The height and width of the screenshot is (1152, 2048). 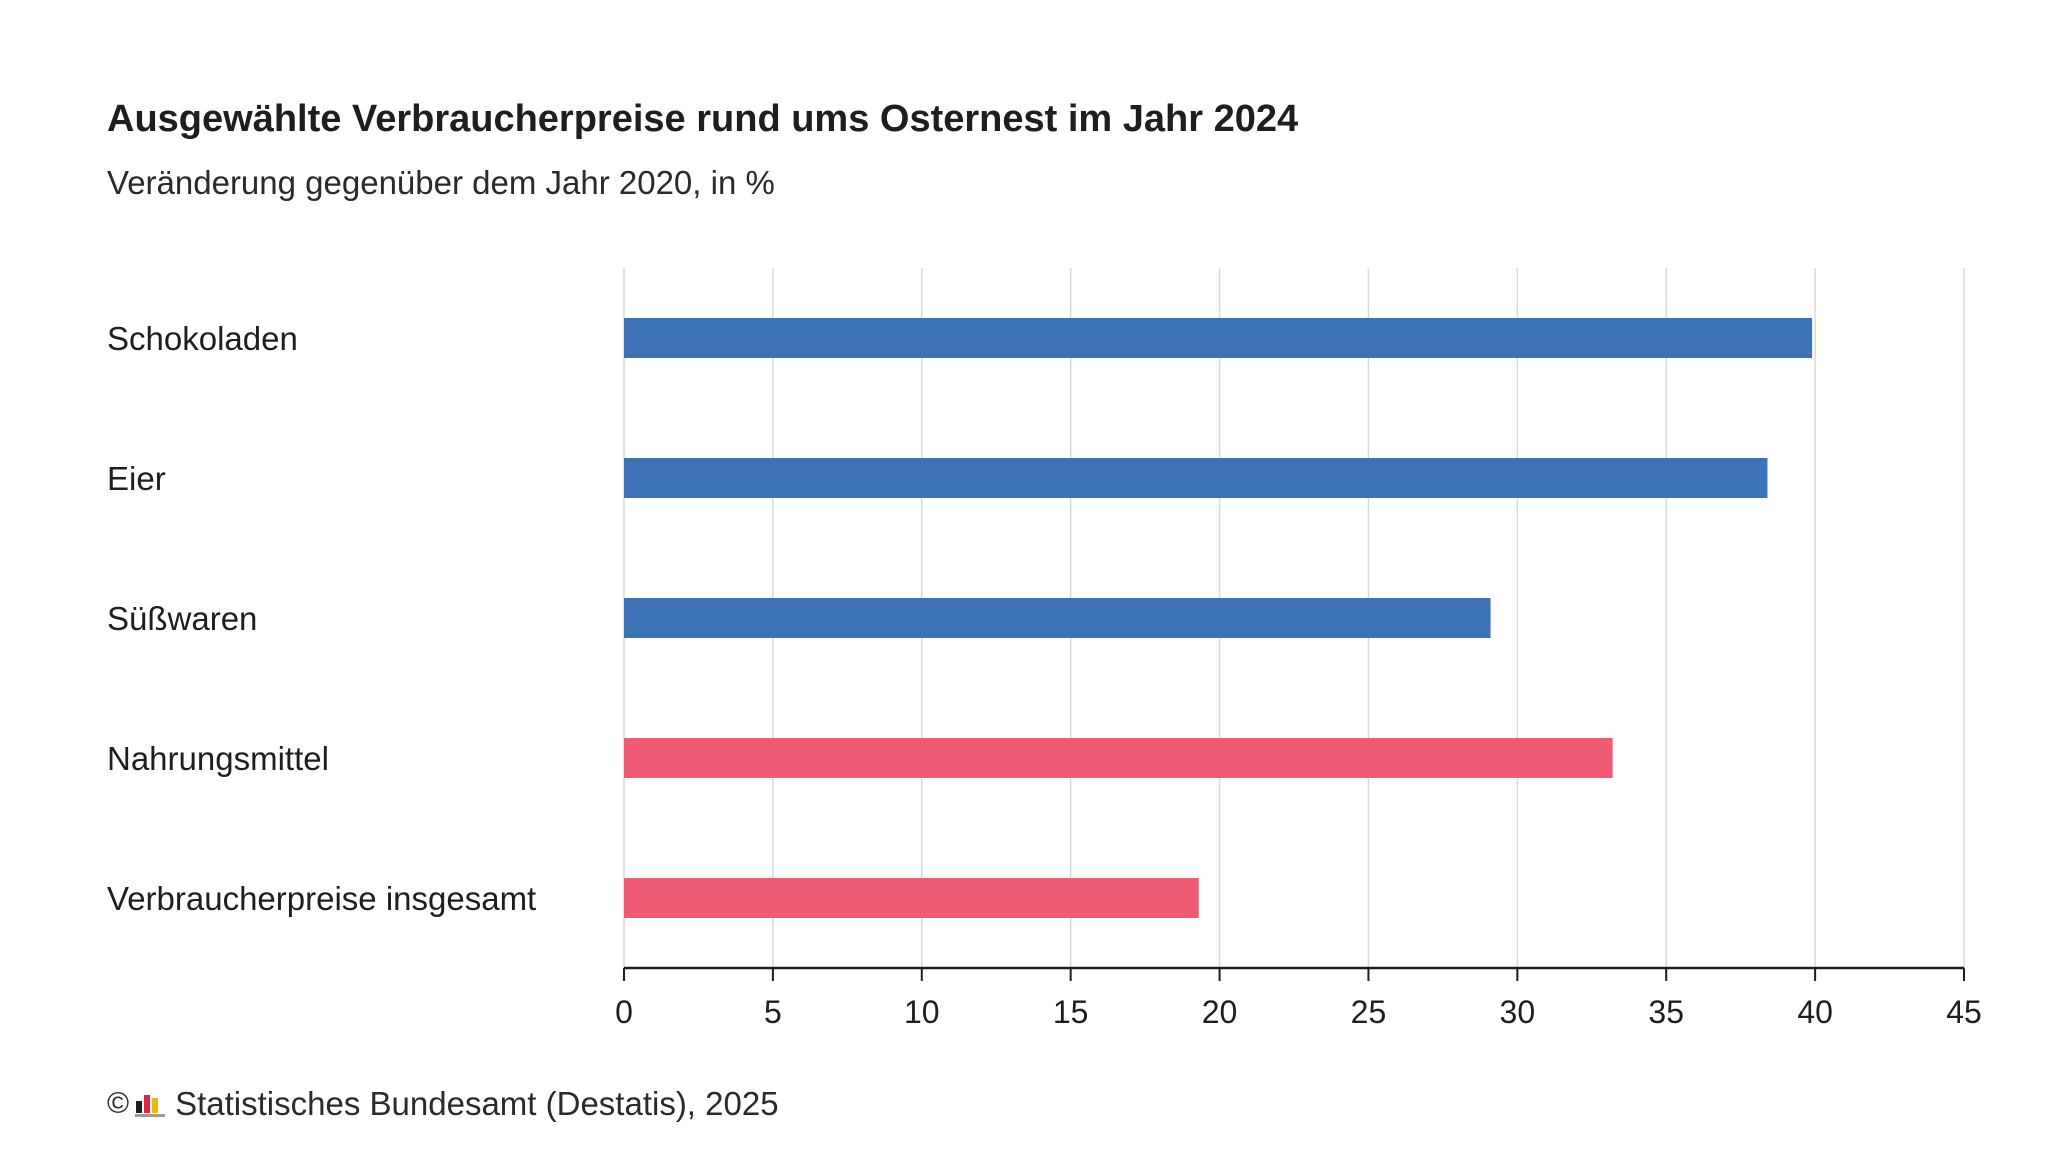 What do you see at coordinates (1815, 1012) in the screenshot?
I see `x-tick-label: 40` at bounding box center [1815, 1012].